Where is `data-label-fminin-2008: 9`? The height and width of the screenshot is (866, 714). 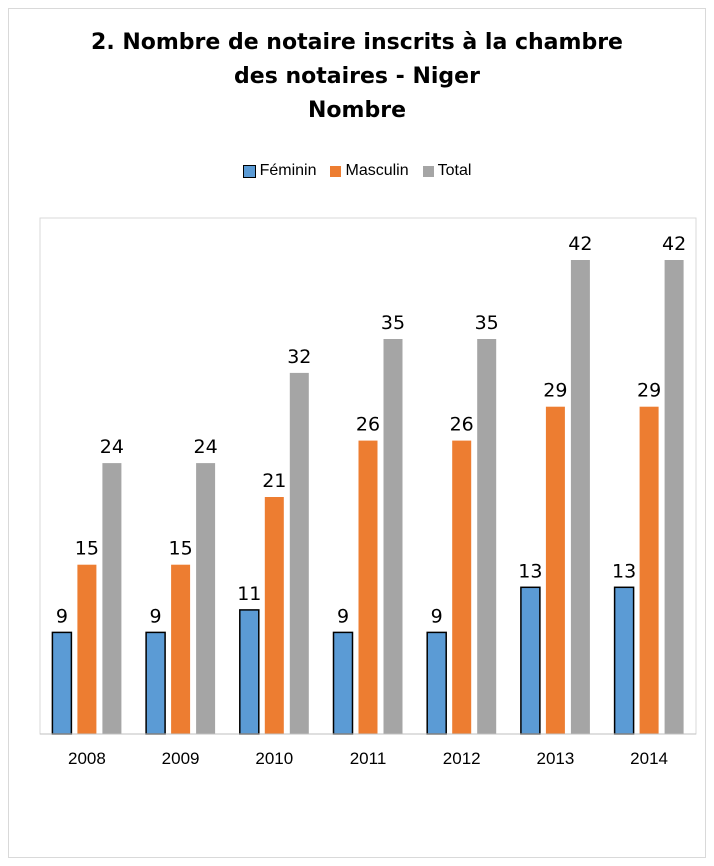
data-label-fminin-2008: 9 is located at coordinates (62, 616).